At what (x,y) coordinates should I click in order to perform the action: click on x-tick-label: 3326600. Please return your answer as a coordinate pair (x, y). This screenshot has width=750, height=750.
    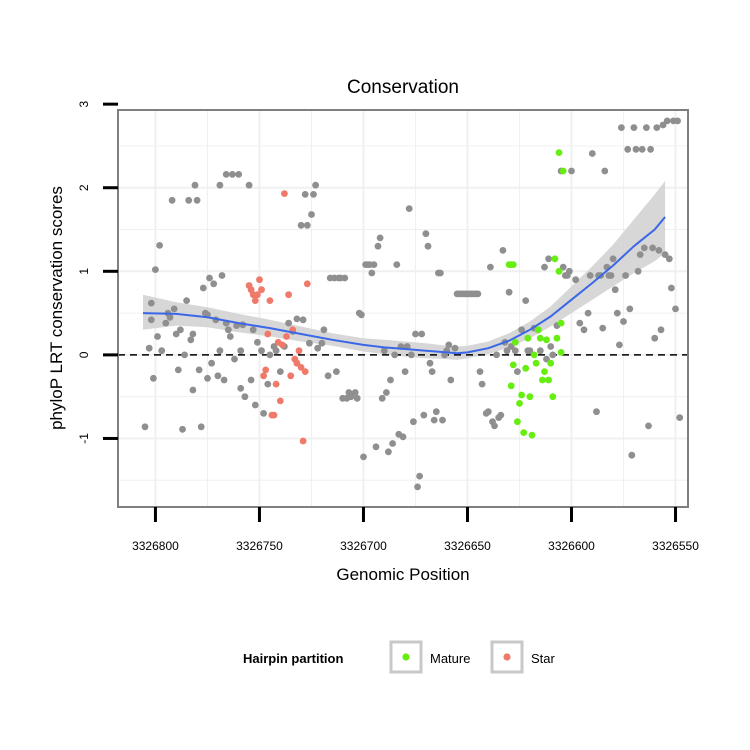
    Looking at the image, I should click on (571, 546).